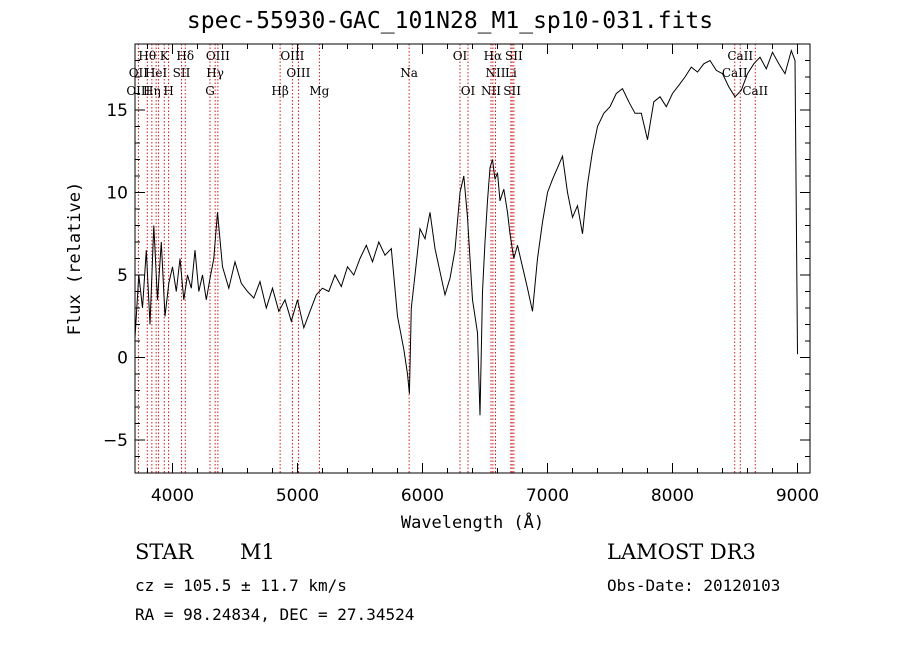  Describe the element at coordinates (117, 111) in the screenshot. I see `y-tick-label: 15` at that location.